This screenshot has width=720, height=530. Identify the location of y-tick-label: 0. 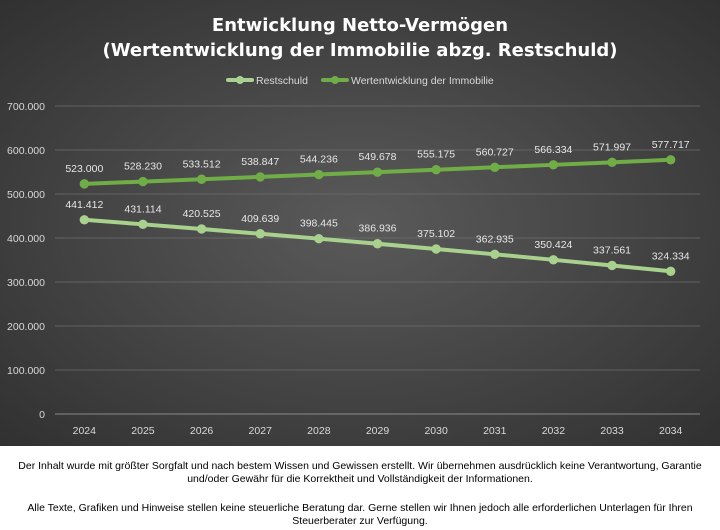
(42, 415).